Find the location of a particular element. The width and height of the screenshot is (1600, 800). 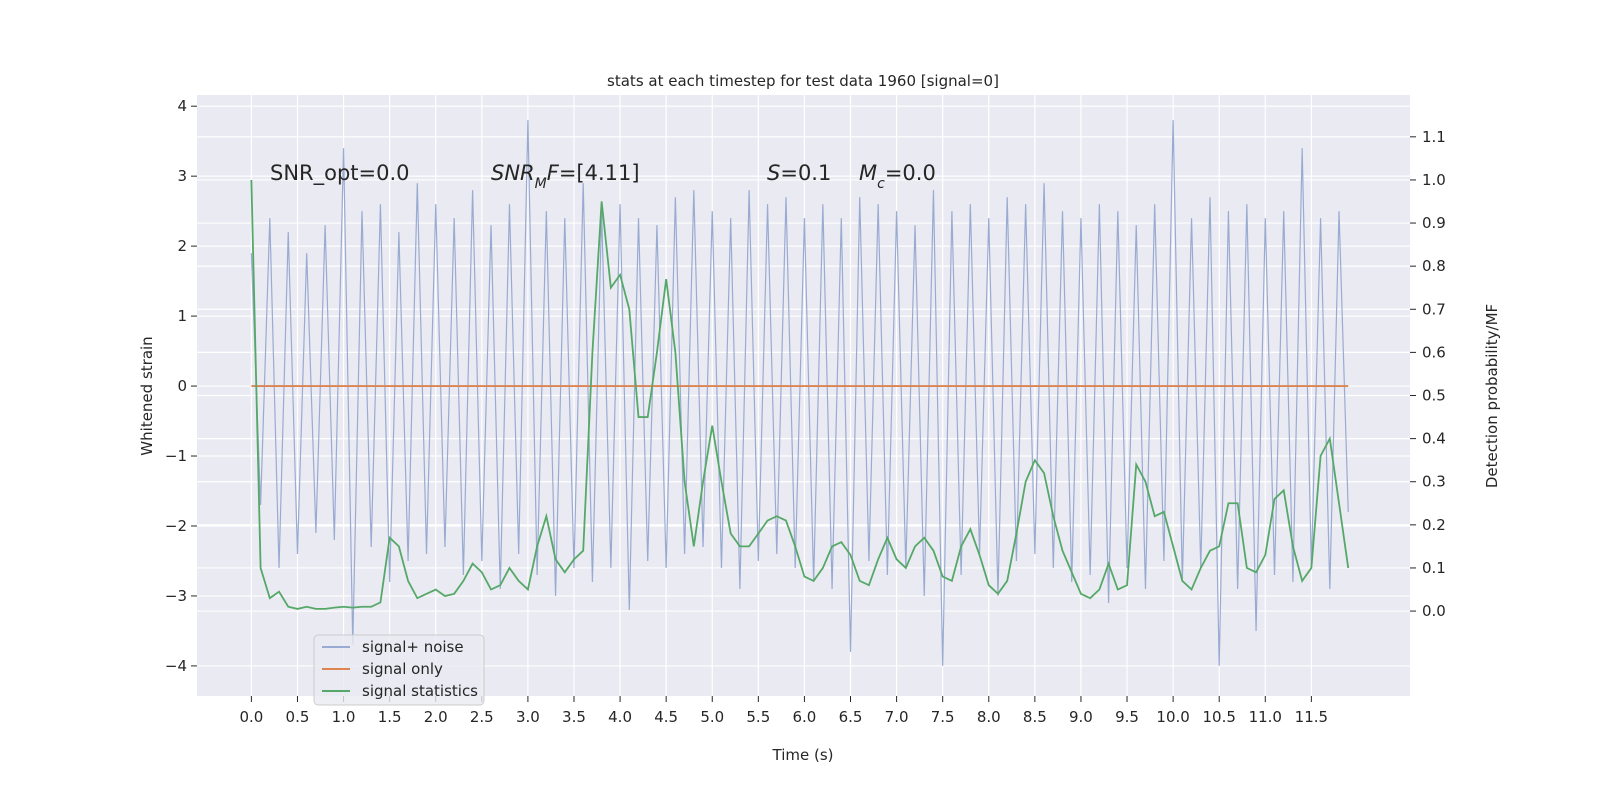

y2-tick-label: 0.3 is located at coordinates (1434, 482).